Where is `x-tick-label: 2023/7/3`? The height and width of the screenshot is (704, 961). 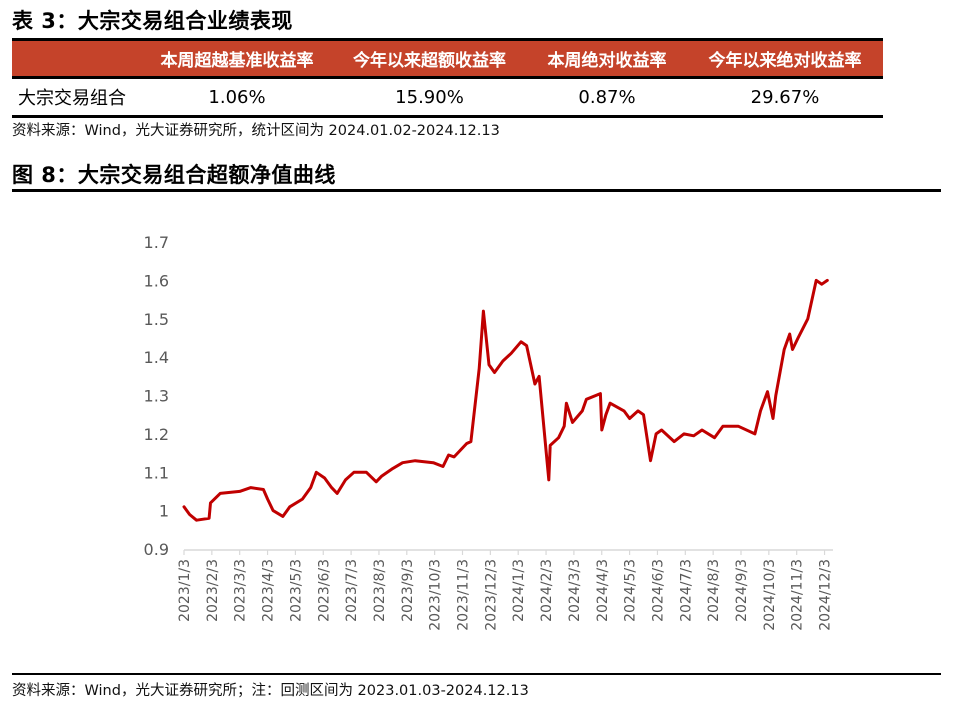 x-tick-label: 2023/7/3 is located at coordinates (352, 590).